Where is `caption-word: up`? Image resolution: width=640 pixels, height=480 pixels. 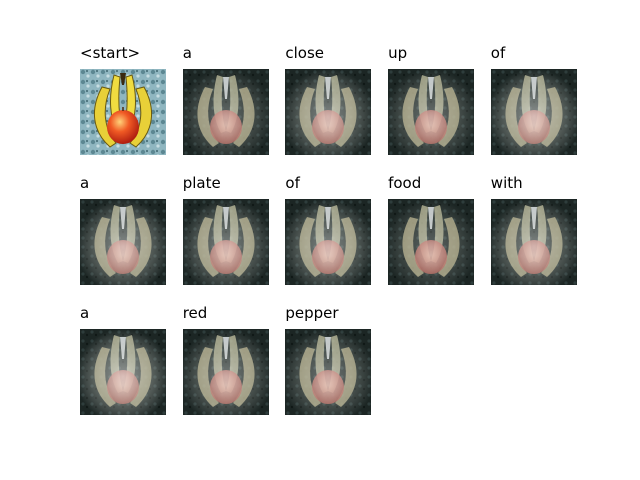
caption-word: up is located at coordinates (398, 53).